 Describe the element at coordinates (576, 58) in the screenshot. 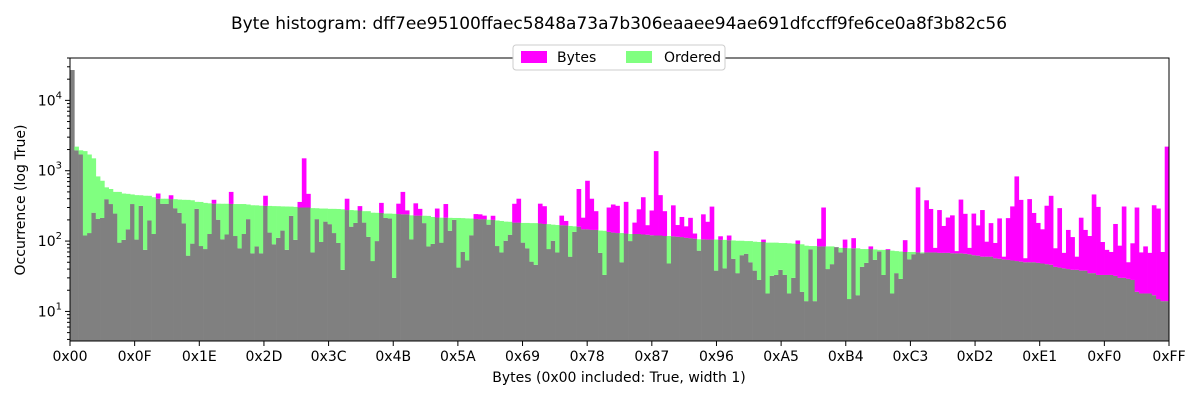

I see `legend-label-bytes: Bytes` at that location.